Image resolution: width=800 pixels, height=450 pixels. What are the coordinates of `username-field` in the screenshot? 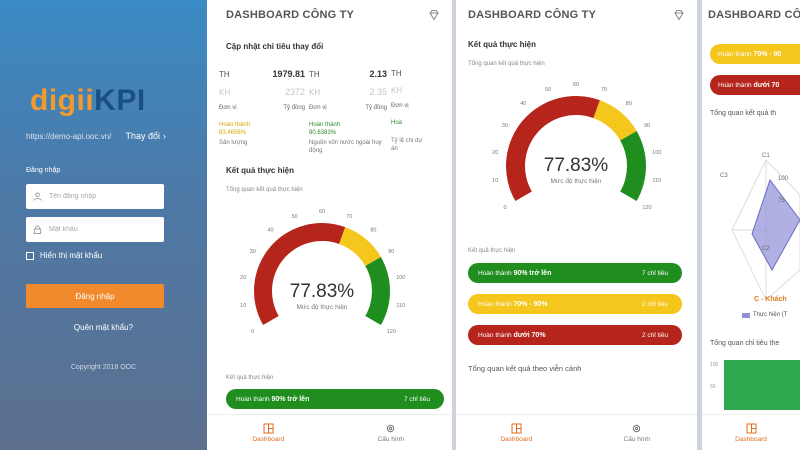 It's located at (95, 196).